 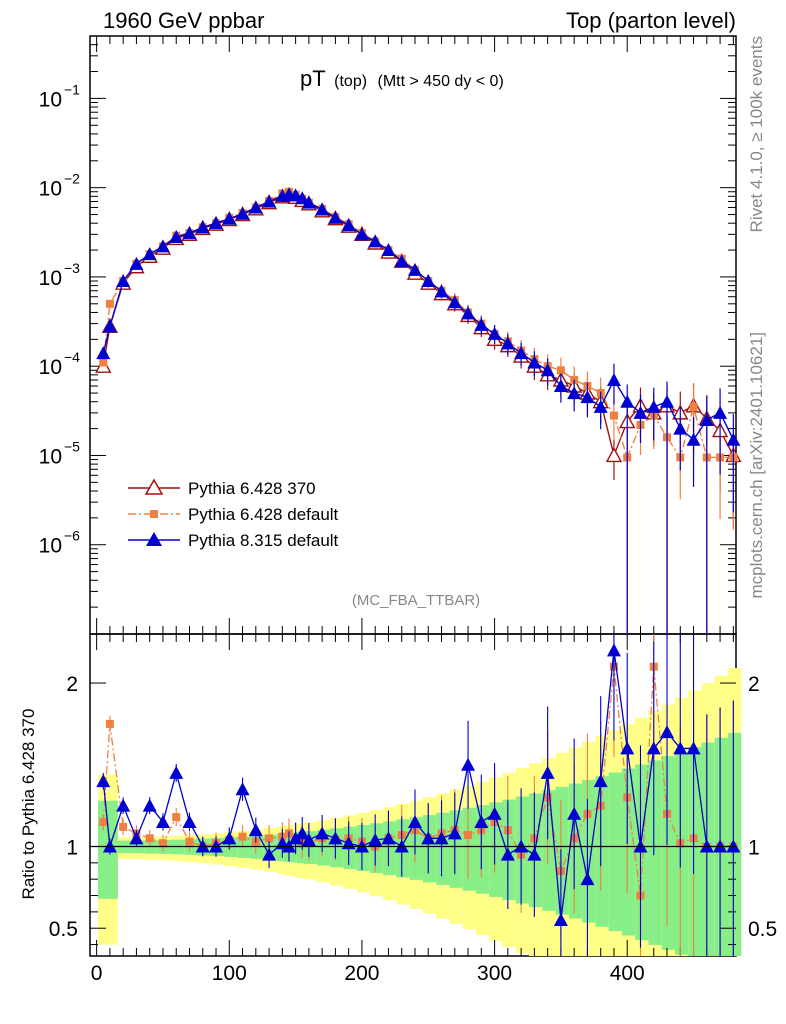 I want to click on legend-entry-p6-370: Pythia 6.428 370, so click(x=222, y=488).